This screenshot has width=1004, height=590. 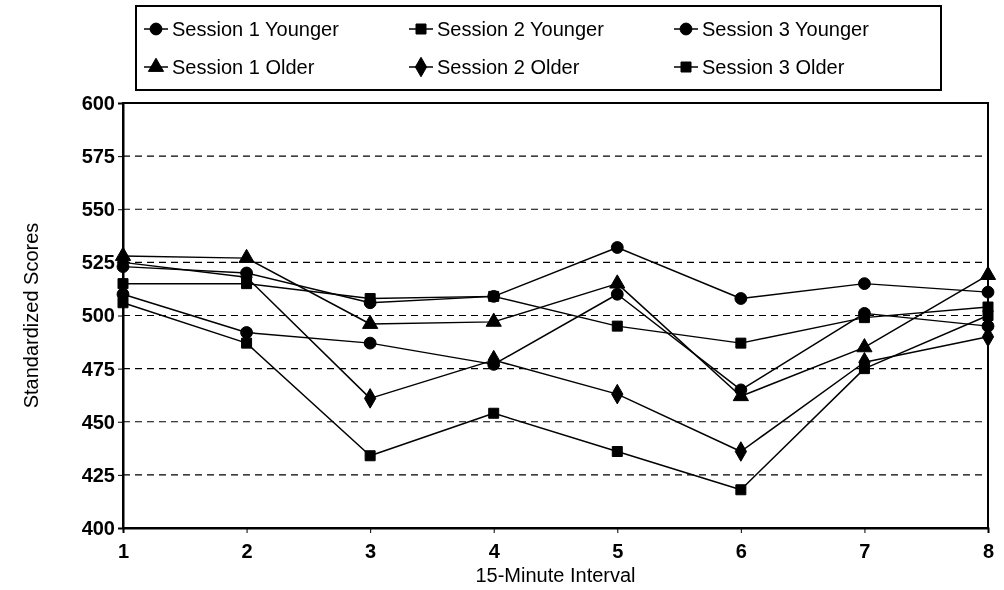 What do you see at coordinates (98, 315) in the screenshot?
I see `y-tick-label: 500` at bounding box center [98, 315].